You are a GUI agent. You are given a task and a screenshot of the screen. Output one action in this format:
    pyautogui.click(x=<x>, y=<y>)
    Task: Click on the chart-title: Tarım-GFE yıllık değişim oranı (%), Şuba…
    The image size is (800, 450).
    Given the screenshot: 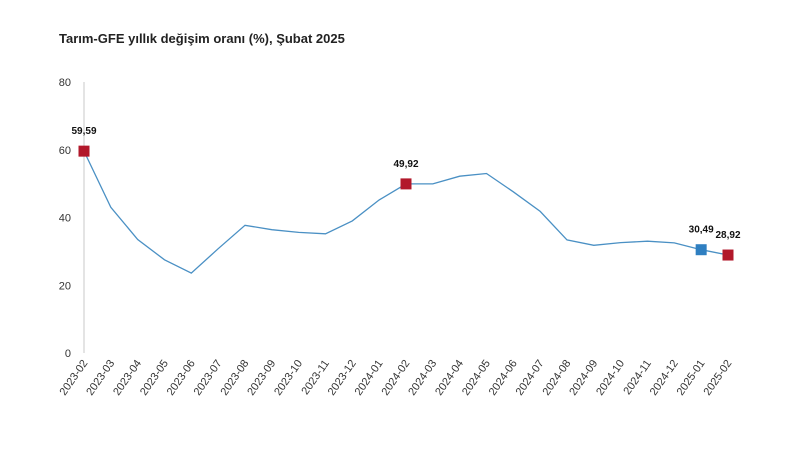 What is the action you would take?
    pyautogui.click(x=202, y=38)
    